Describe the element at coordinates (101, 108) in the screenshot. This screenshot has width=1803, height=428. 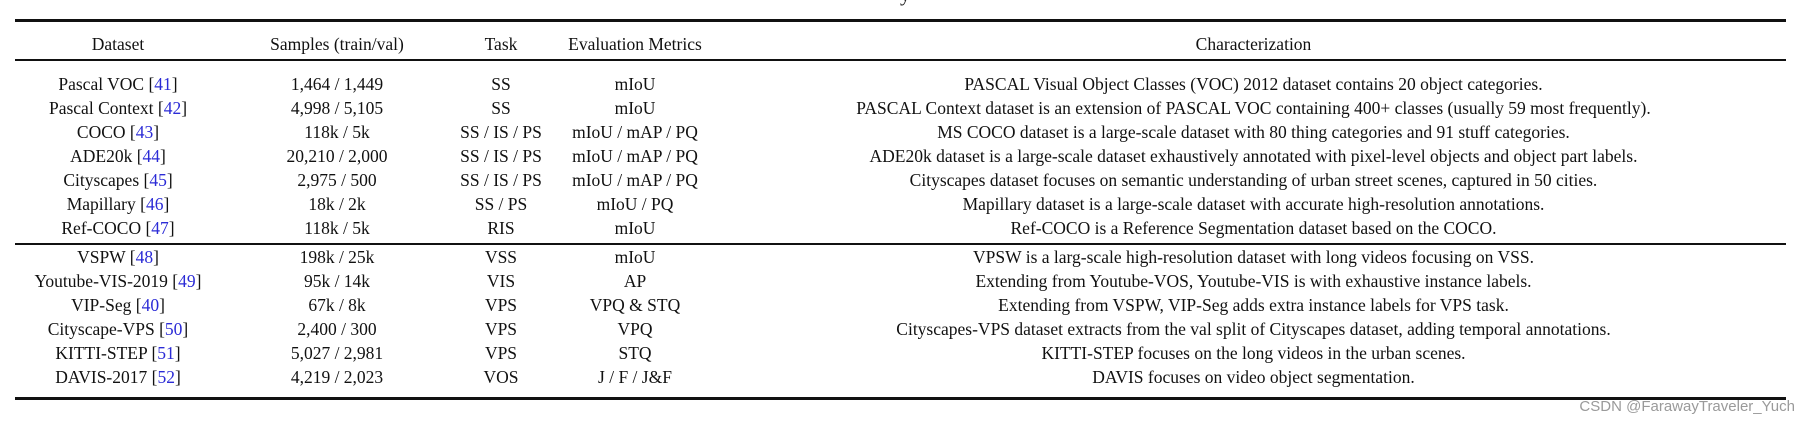
I see `dataset-name: Pascal Context` at that location.